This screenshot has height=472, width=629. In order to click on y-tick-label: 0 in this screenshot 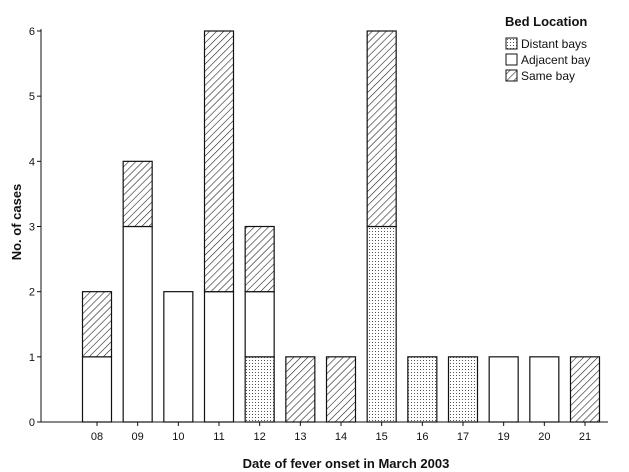, I will do `click(32, 423)`.